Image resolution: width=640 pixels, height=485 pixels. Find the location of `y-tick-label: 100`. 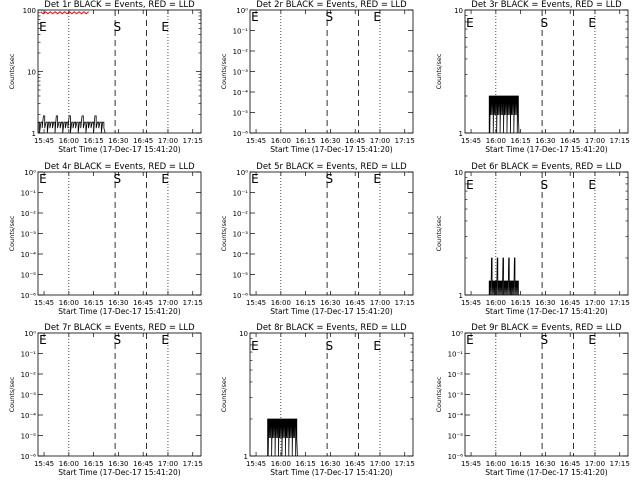

y-tick-label: 100 is located at coordinates (29, 11).